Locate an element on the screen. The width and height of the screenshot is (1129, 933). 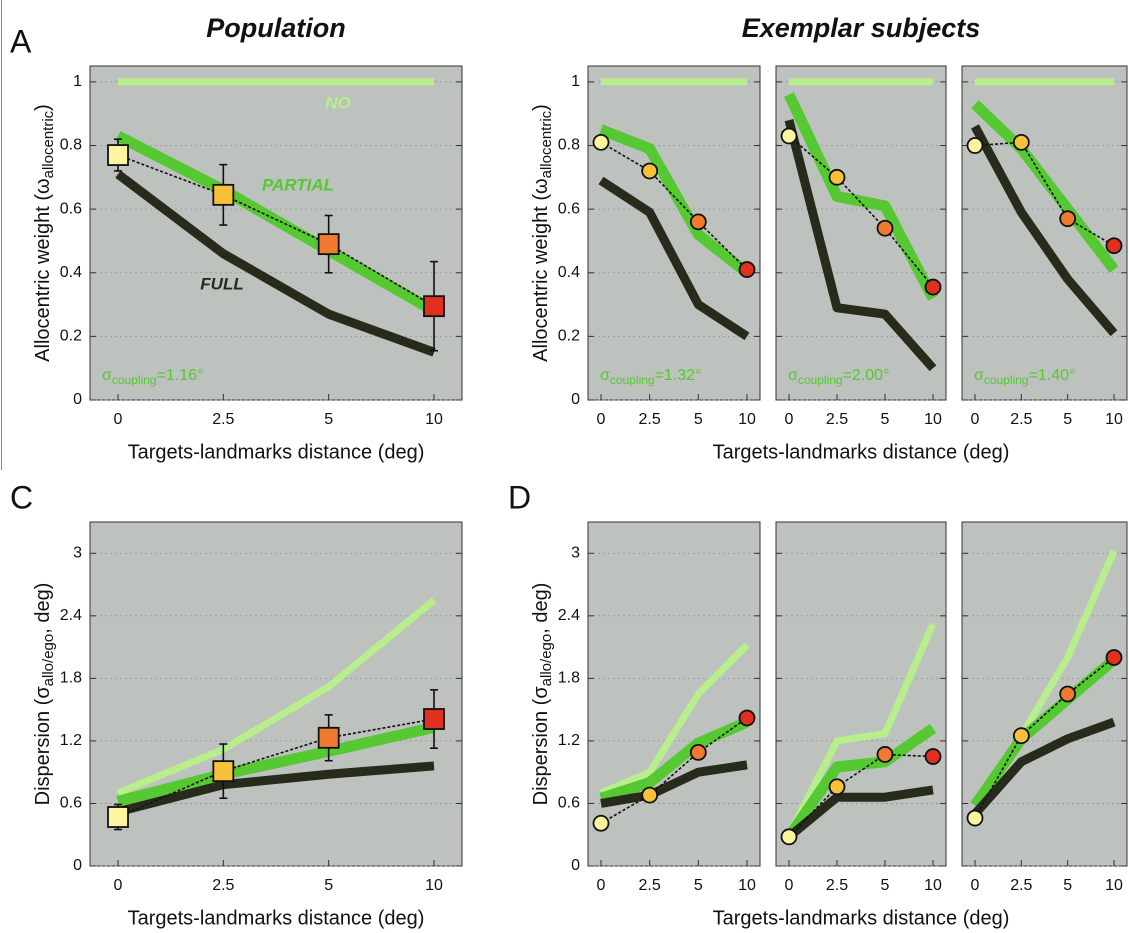
panel-heading: Exemplar subjects is located at coordinates (861, 28).